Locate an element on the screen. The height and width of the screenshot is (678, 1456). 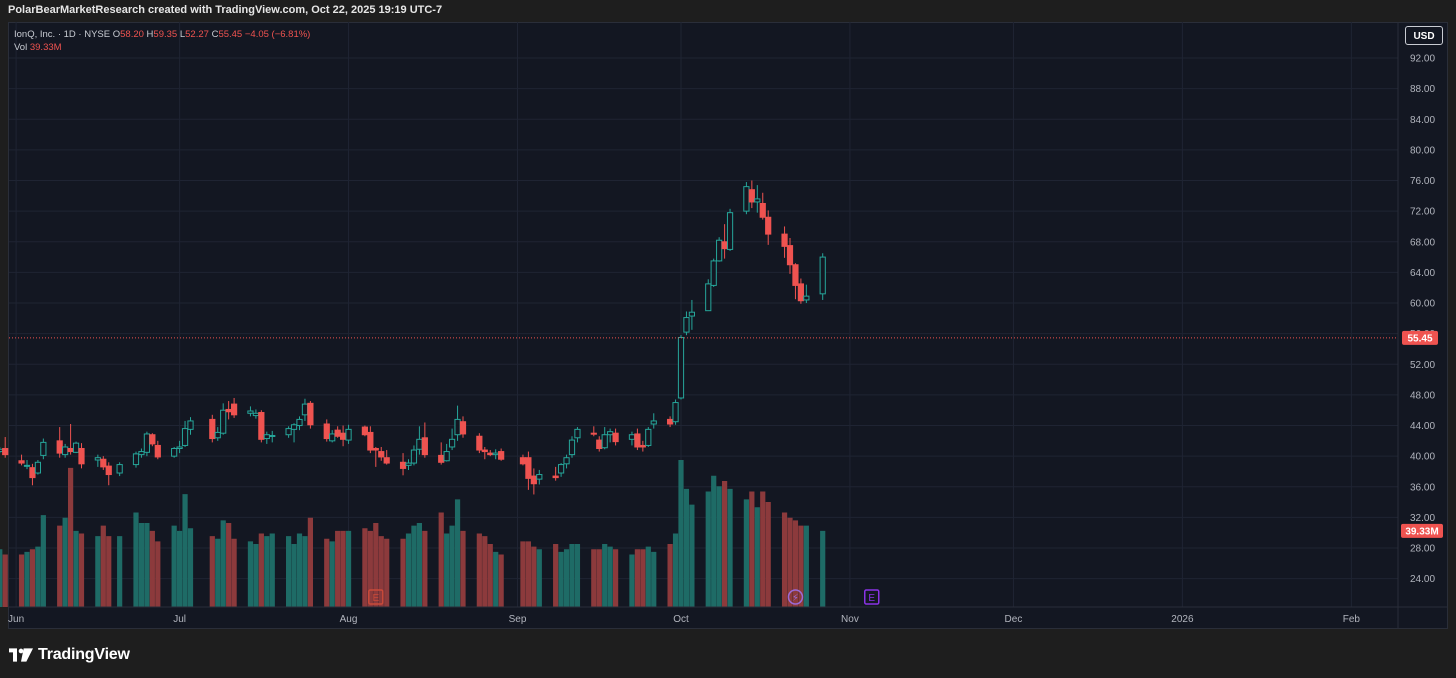
x-tick-label: Sep is located at coordinates (518, 619).